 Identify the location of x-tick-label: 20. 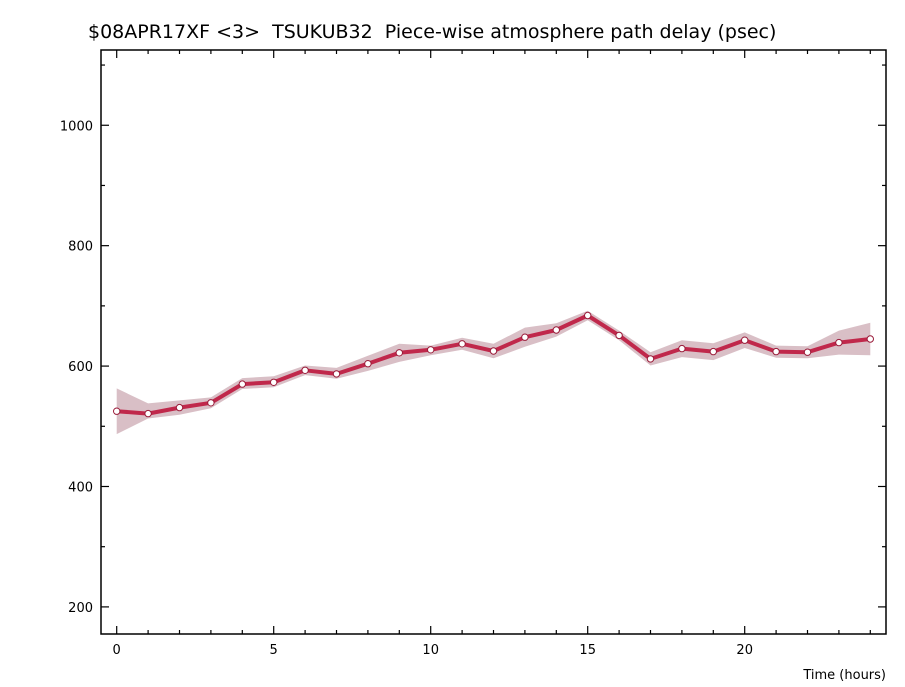
(744, 650).